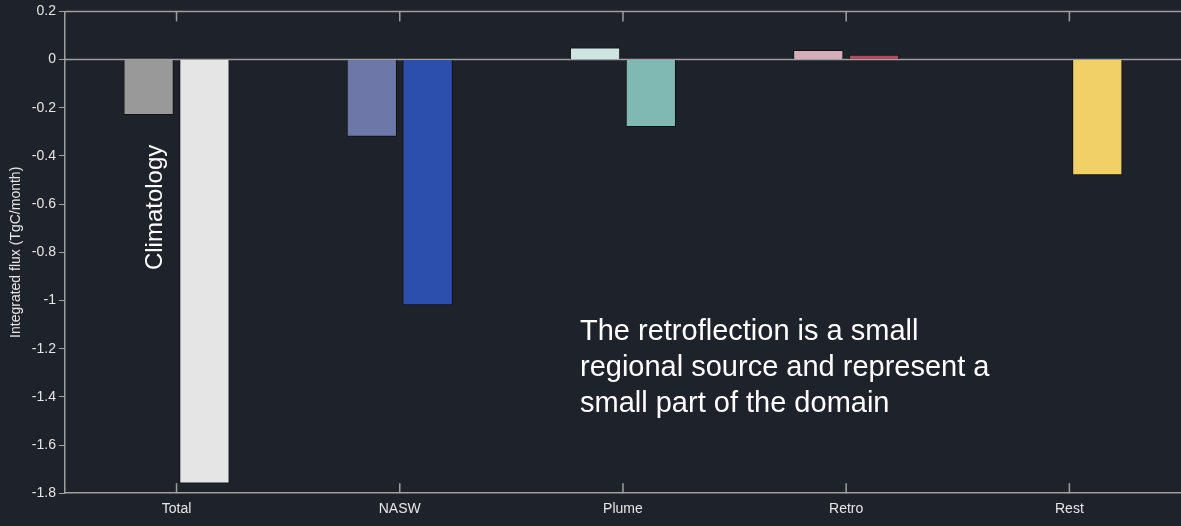  I want to click on y-tick-label: -0.4, so click(44, 154).